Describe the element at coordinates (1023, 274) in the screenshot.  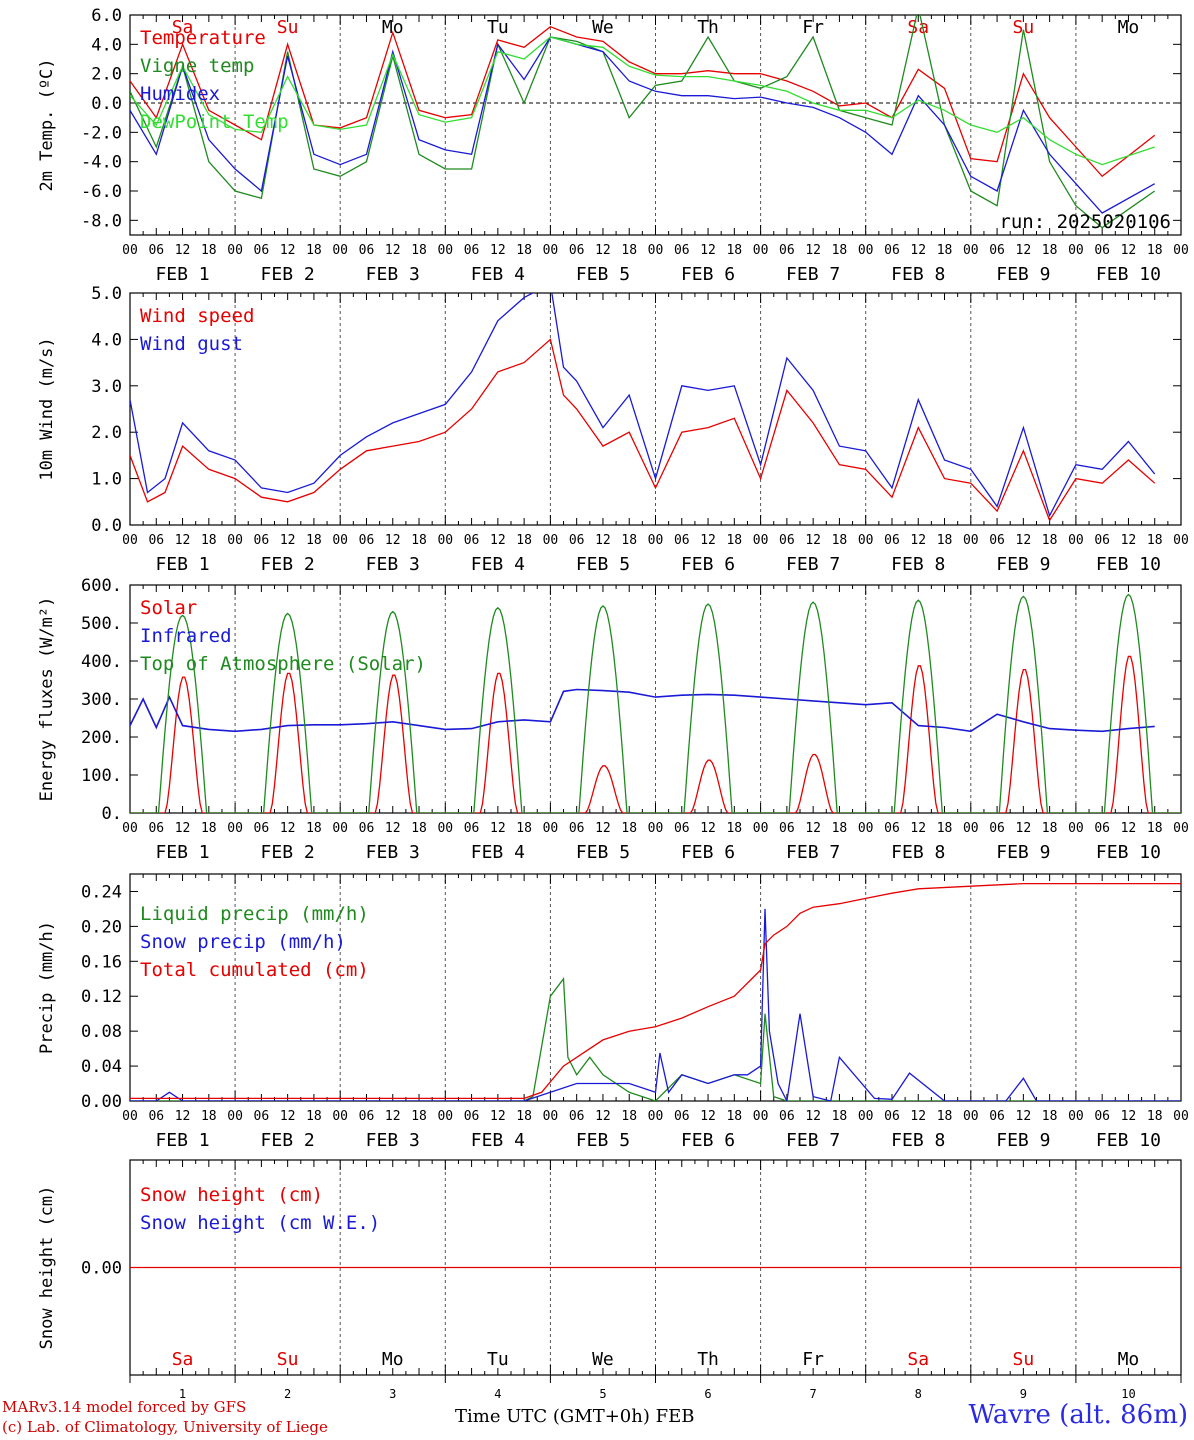
I see `date-label: FEB 9` at that location.